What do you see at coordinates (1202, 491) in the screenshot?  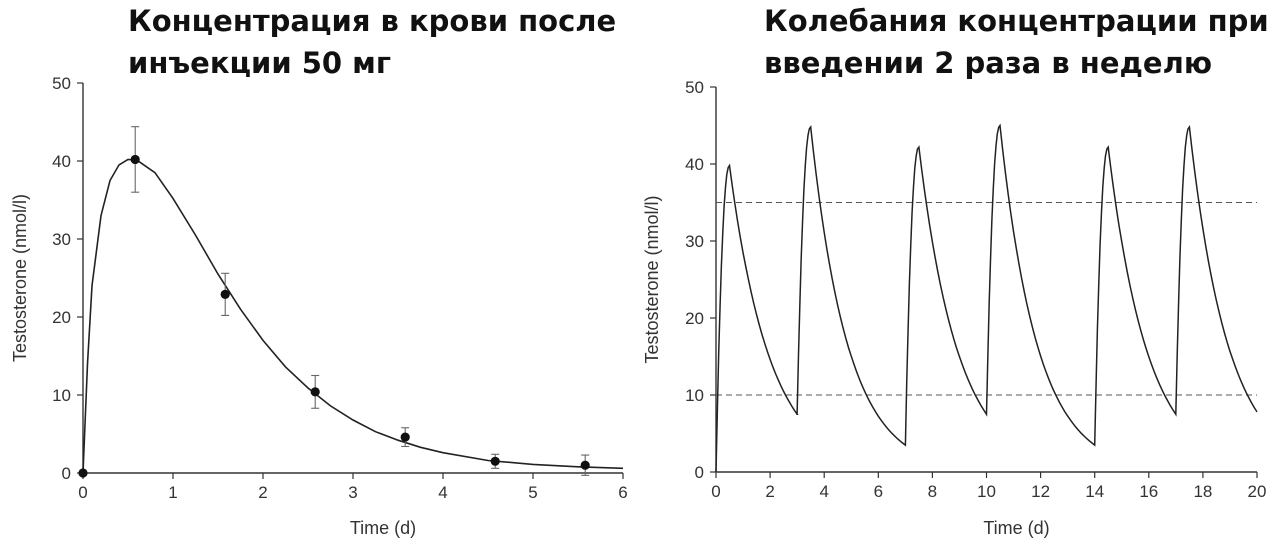 I see `chart2-x-tick-label: 18` at bounding box center [1202, 491].